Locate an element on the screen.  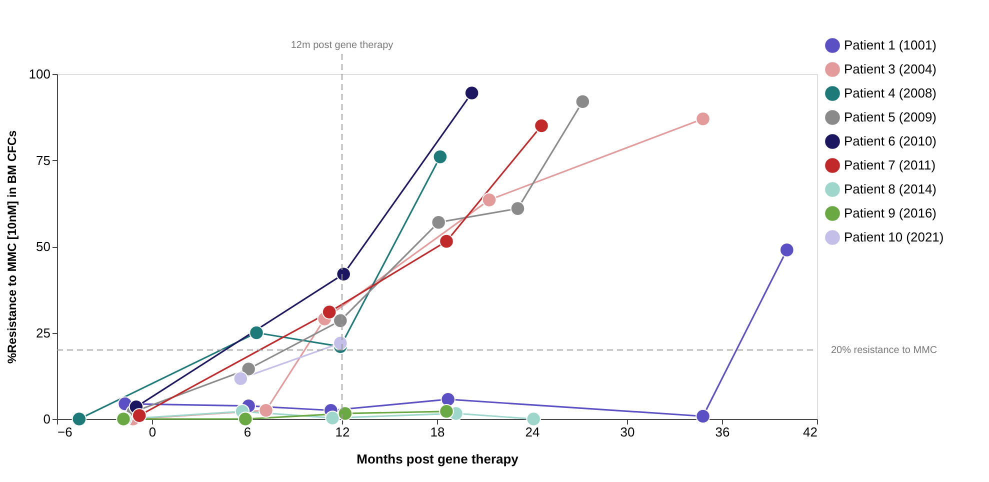
legend-label: Patient 5 (2009) is located at coordinates (890, 117).